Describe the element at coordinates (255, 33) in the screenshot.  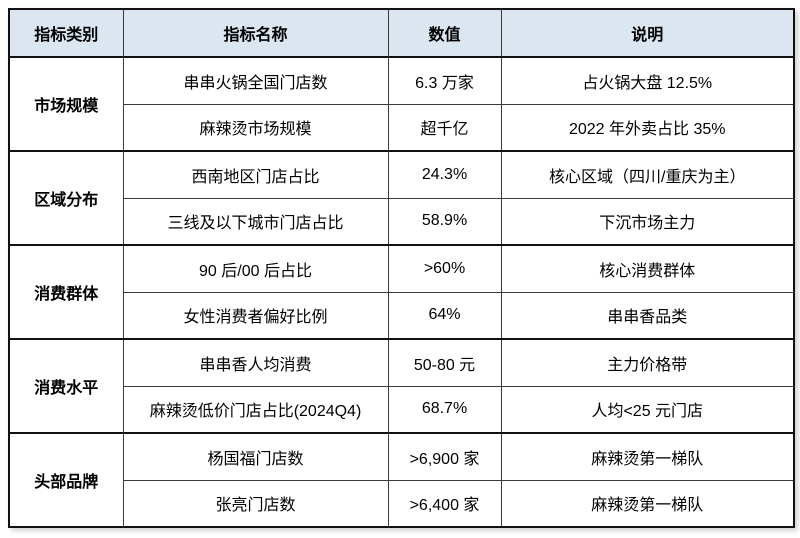
I see `header-cell-name: 指标名称` at that location.